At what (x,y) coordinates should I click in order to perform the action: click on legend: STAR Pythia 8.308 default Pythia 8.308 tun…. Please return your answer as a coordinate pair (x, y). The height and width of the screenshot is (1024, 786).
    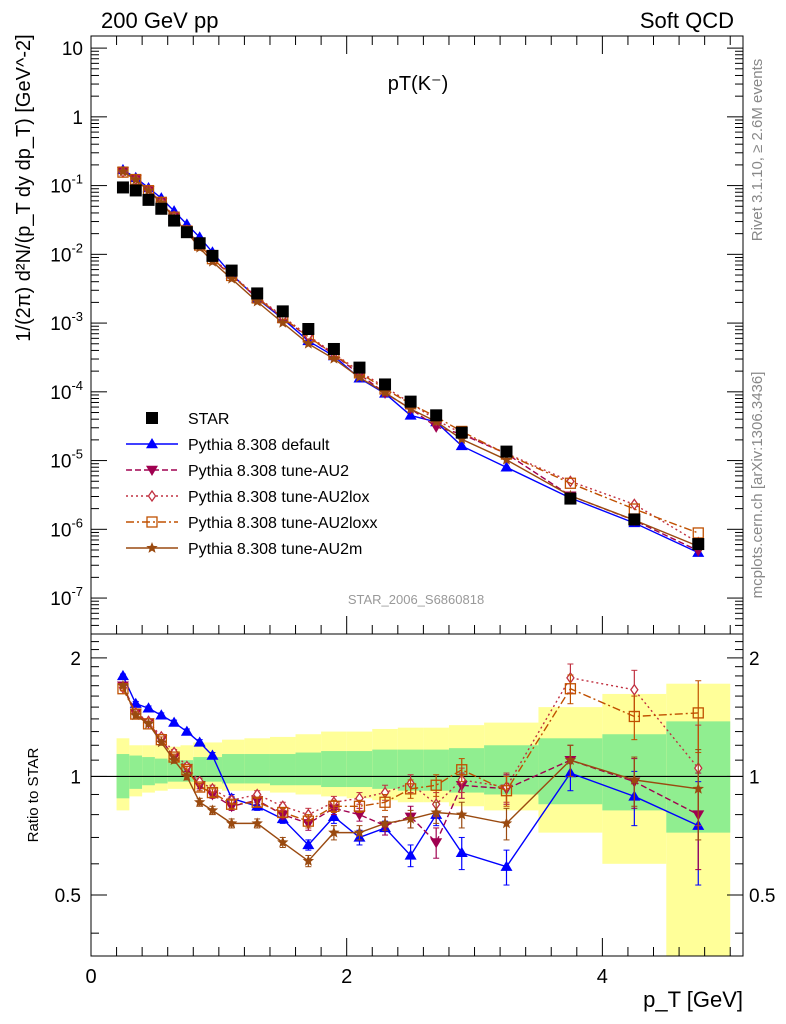
    Looking at the image, I should click on (251, 484).